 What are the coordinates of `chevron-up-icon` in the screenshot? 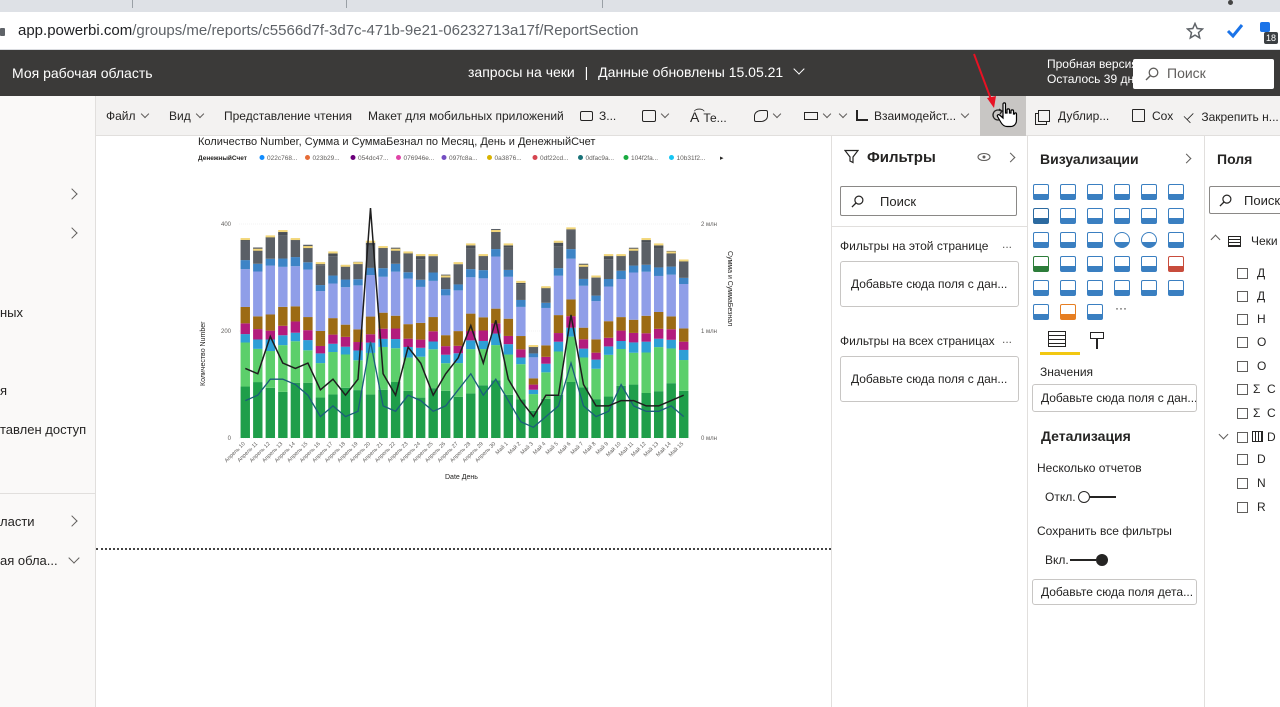 It's located at (1215, 239).